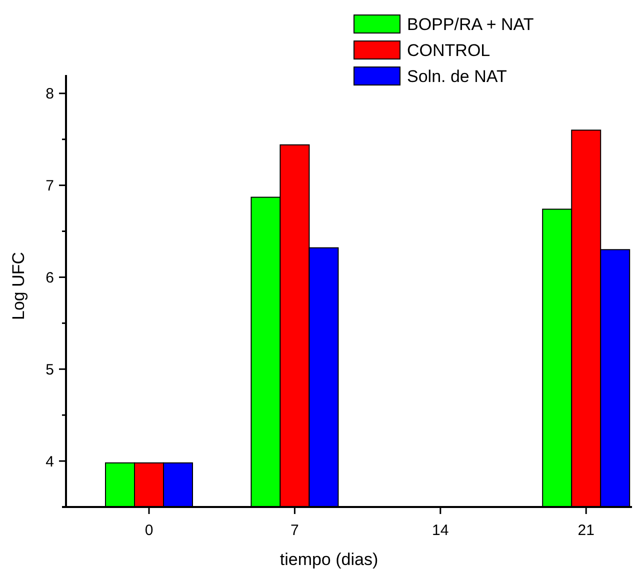 The image size is (640, 573). Describe the element at coordinates (294, 530) in the screenshot. I see `x-tick-label: 7` at that location.